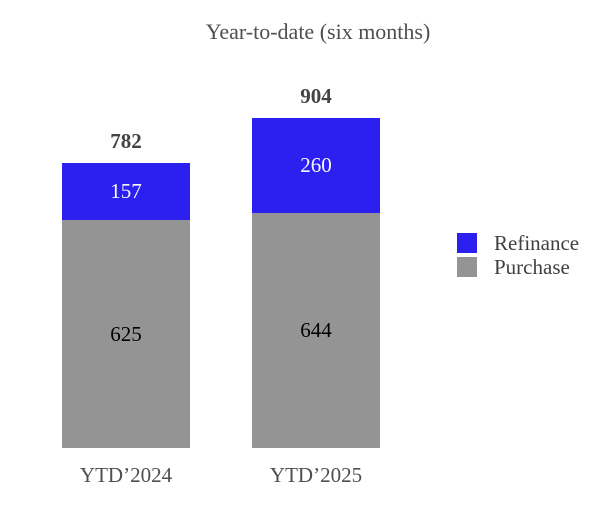 The width and height of the screenshot is (614, 518). I want to click on segment-value-label: 644, so click(316, 330).